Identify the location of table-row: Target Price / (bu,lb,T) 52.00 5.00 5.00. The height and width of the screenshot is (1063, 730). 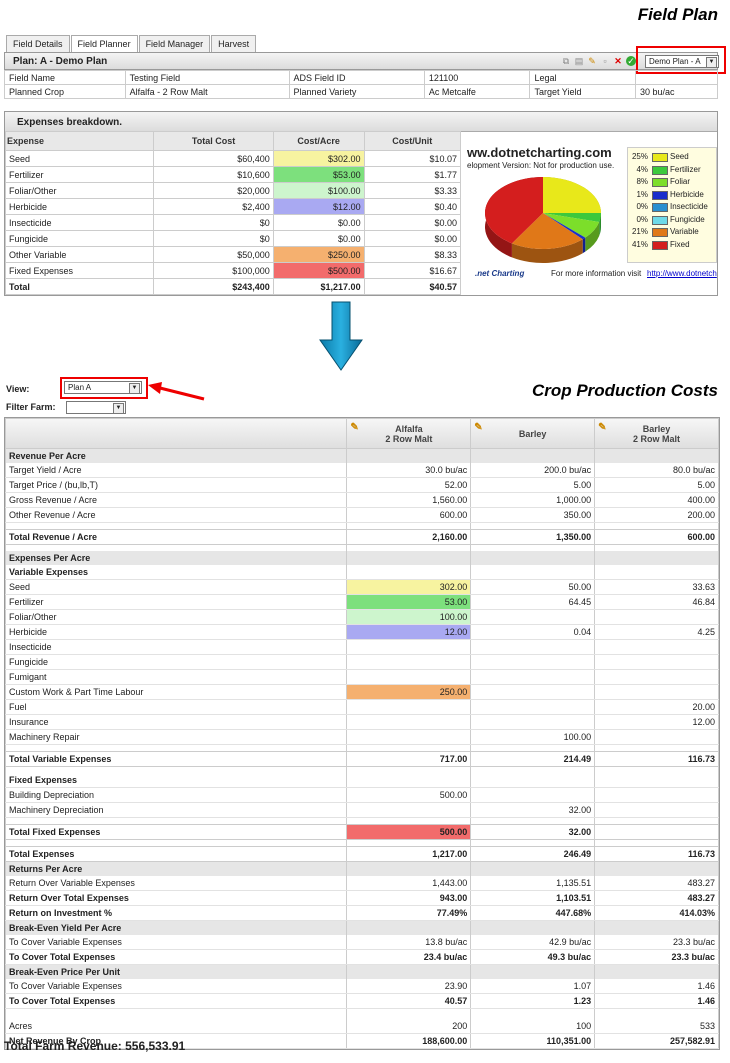
(361, 485).